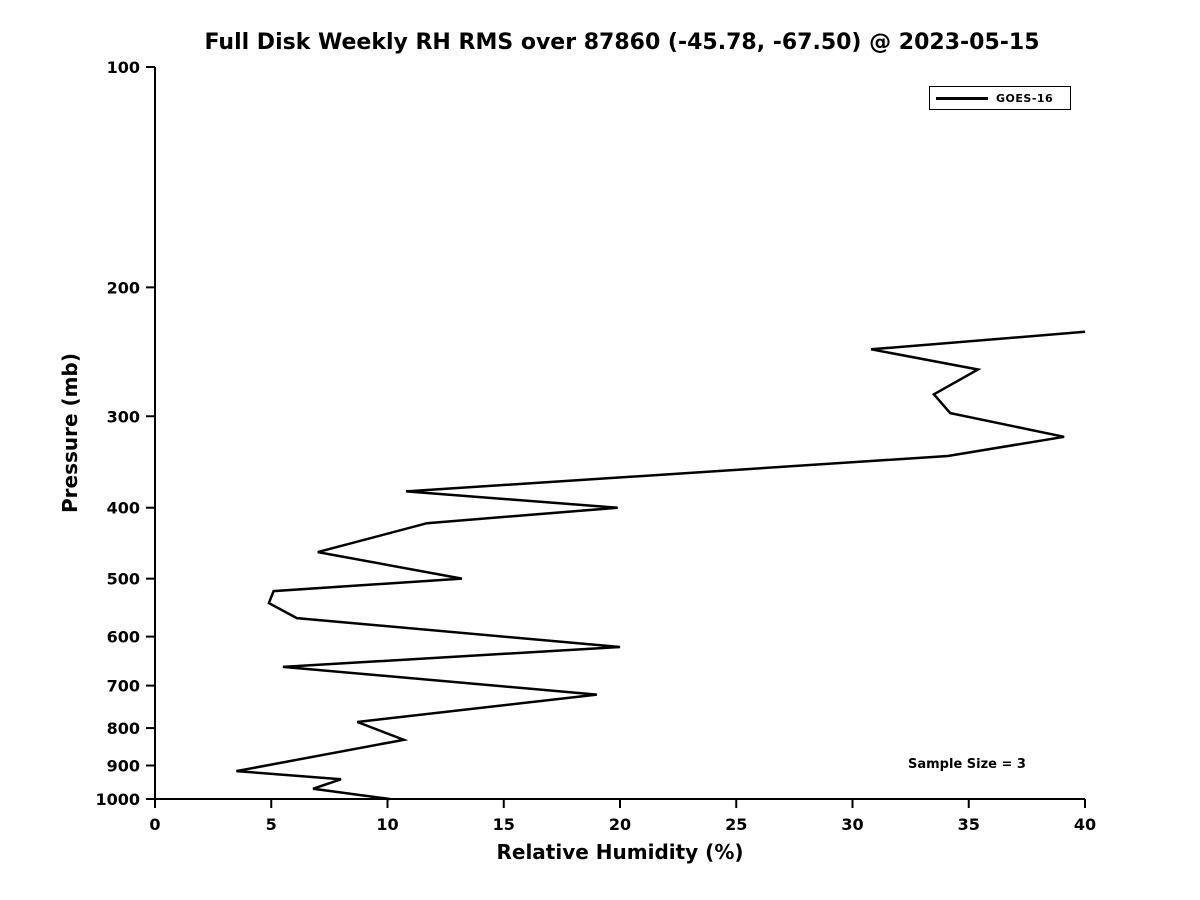 The height and width of the screenshot is (900, 1200). Describe the element at coordinates (70, 433) in the screenshot. I see `y-axis-label: Pressure (mb)` at that location.